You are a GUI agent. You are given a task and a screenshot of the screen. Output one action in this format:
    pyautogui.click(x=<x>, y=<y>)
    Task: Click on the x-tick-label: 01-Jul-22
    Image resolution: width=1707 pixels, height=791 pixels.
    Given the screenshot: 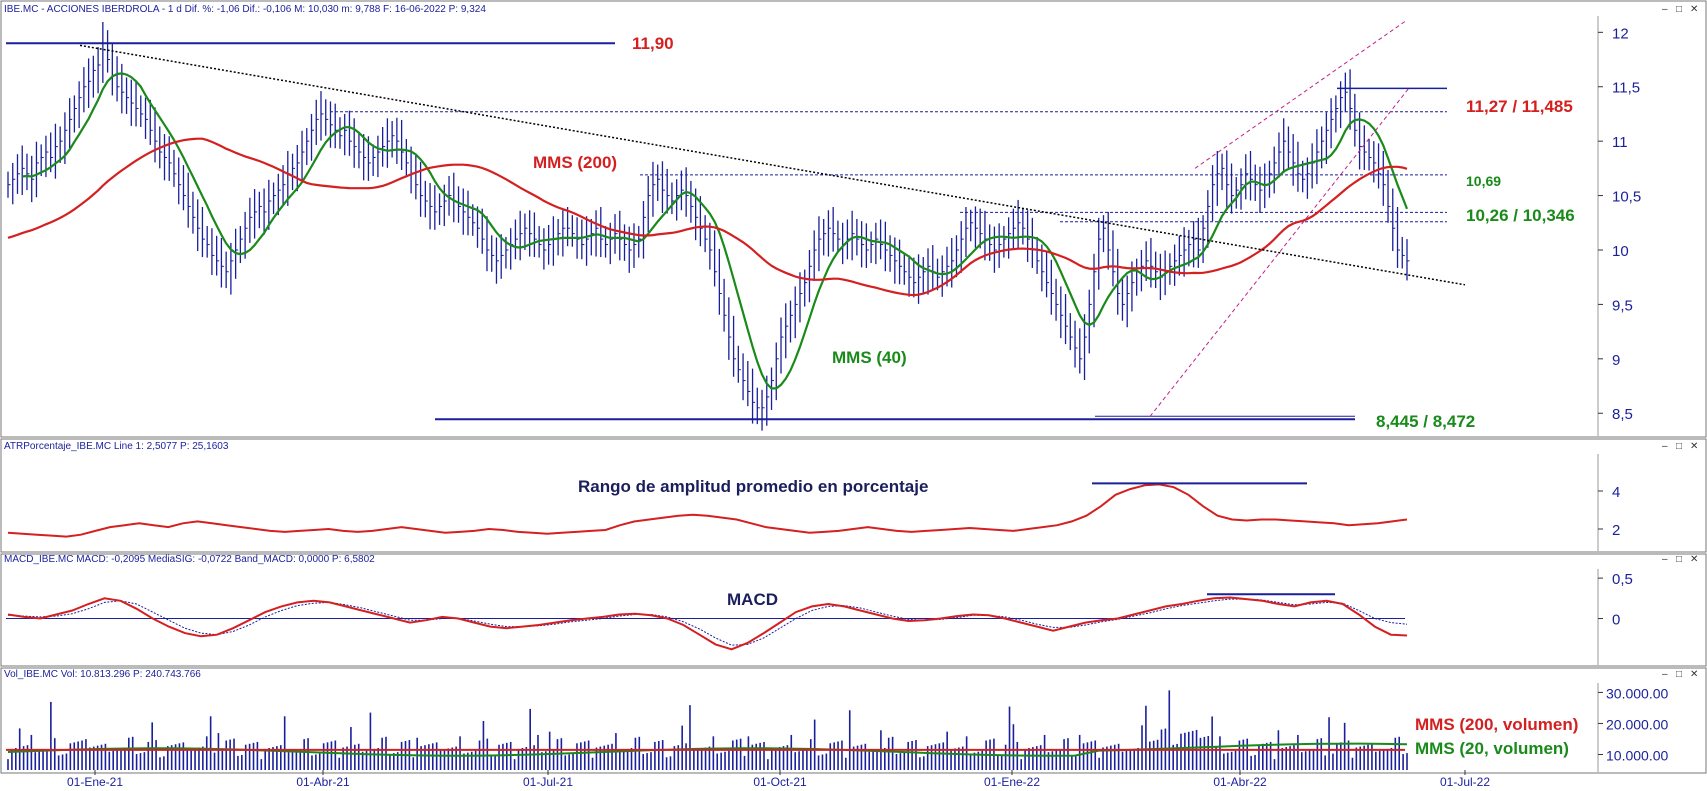 What is the action you would take?
    pyautogui.click(x=1465, y=782)
    